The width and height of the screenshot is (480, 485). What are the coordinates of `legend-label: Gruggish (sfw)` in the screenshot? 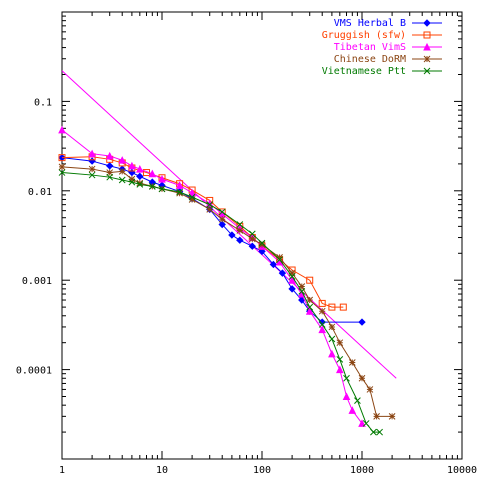 It's located at (364, 35).